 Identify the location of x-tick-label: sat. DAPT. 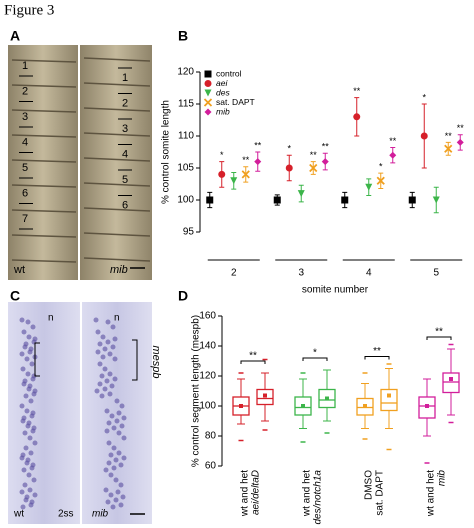
(380, 493).